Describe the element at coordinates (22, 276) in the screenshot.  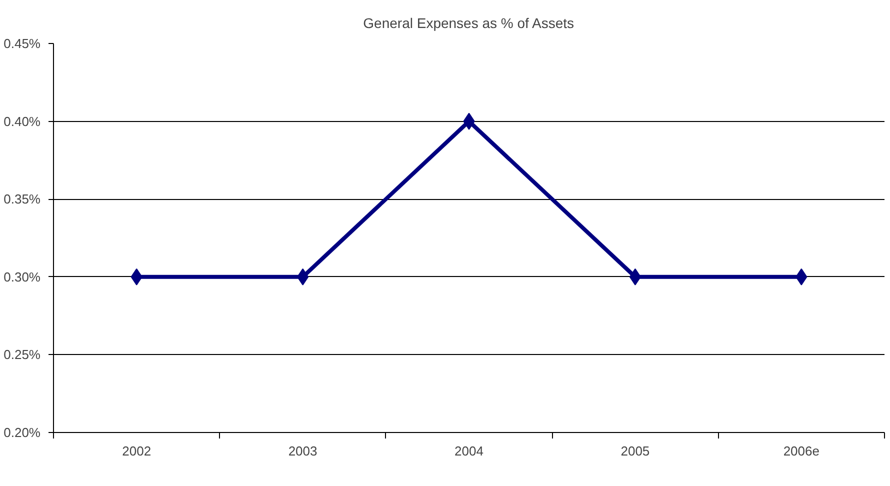
I see `y-tick-label: 0.30%` at that location.